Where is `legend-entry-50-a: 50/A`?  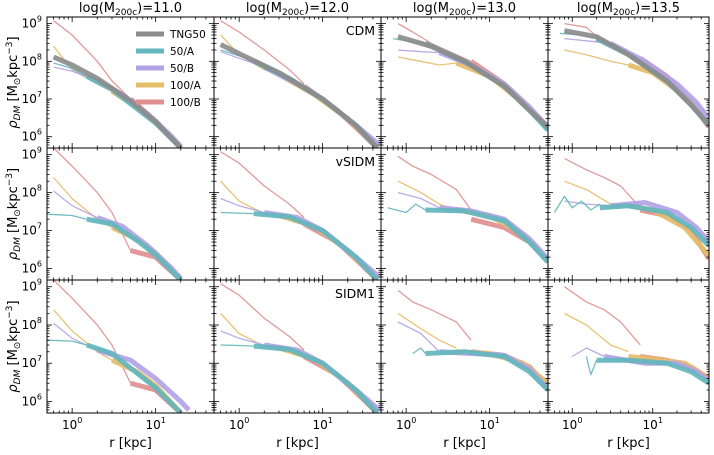
legend-entry-50-a: 50/A is located at coordinates (165, 52).